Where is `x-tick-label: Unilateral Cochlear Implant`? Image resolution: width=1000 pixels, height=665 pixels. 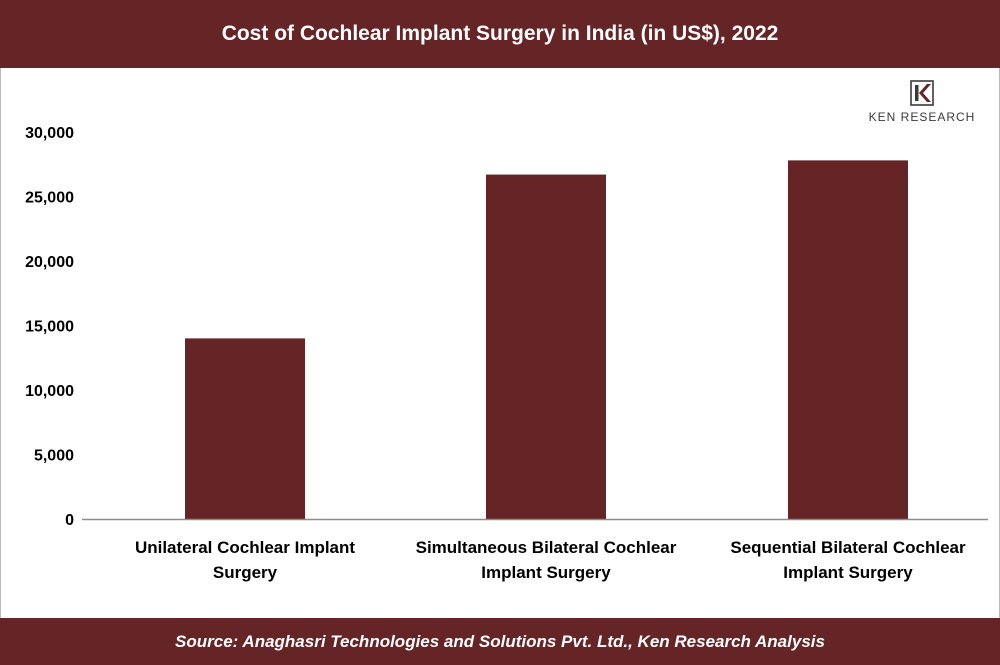 x-tick-label: Unilateral Cochlear Implant is located at coordinates (245, 547).